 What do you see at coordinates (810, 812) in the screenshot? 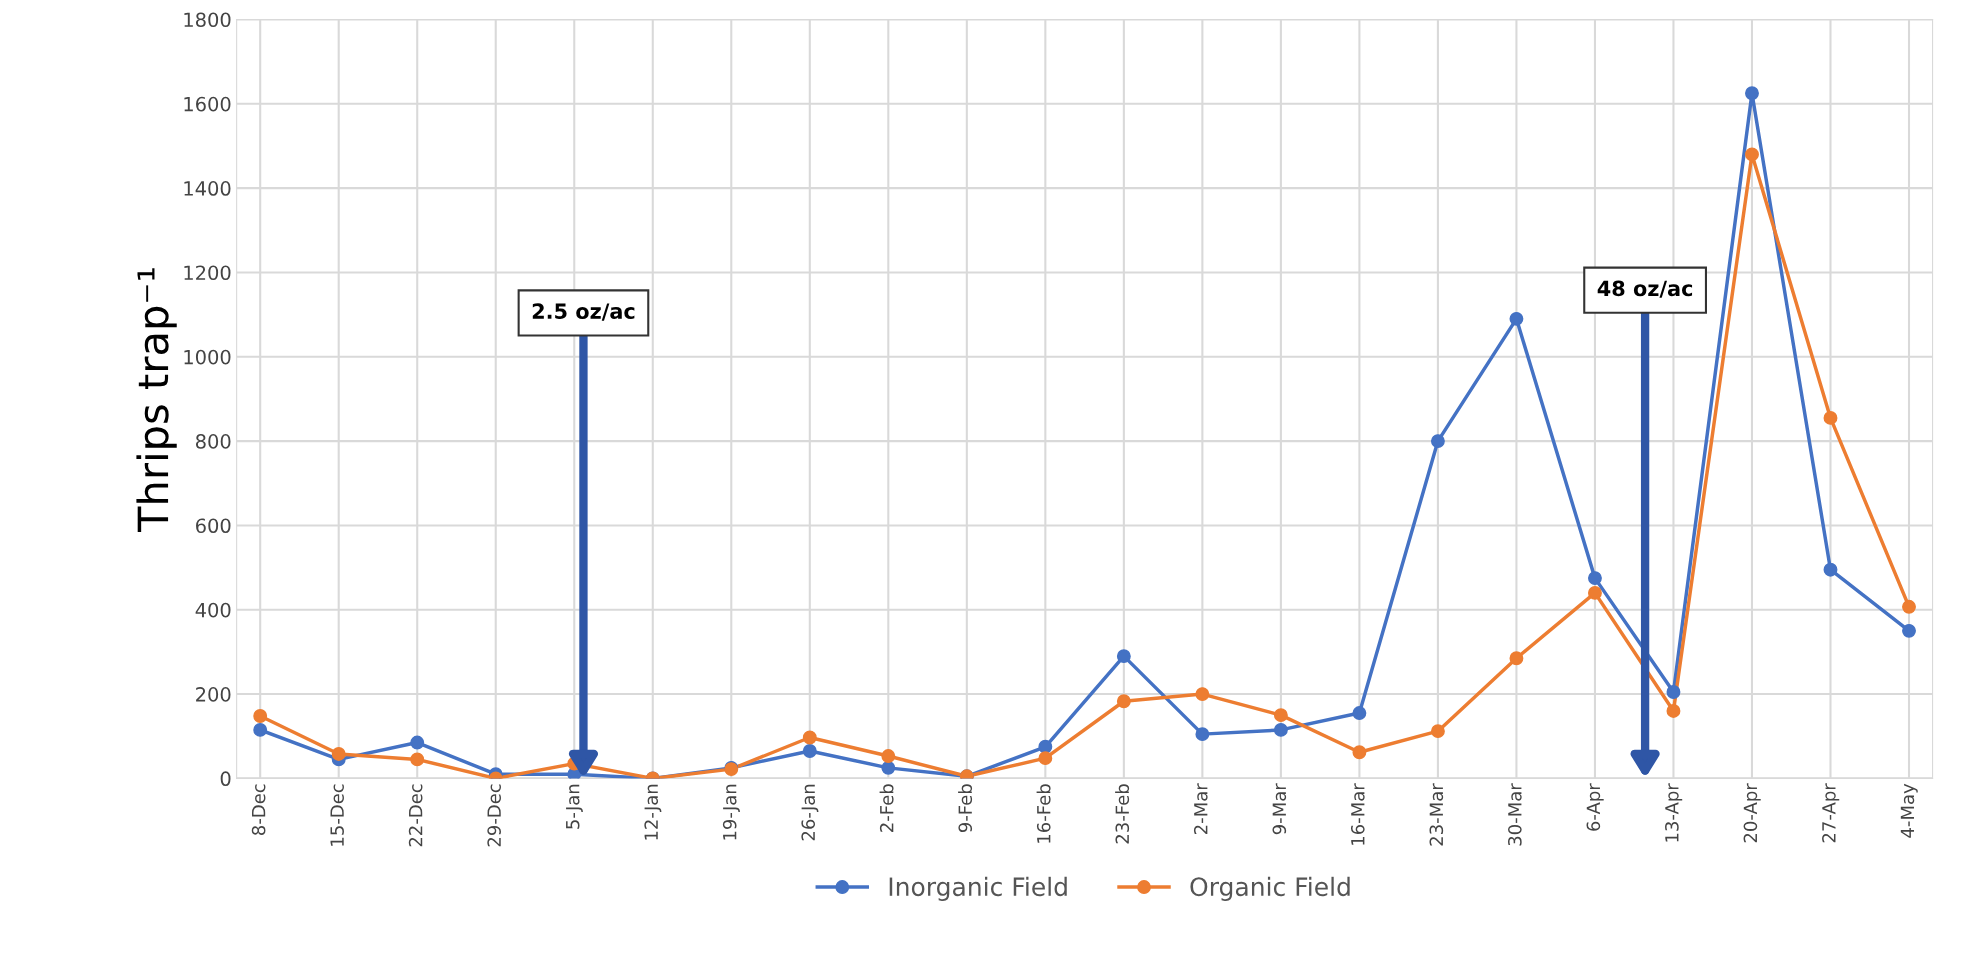
I see `x-tick-label: 26-Jan` at bounding box center [810, 812].